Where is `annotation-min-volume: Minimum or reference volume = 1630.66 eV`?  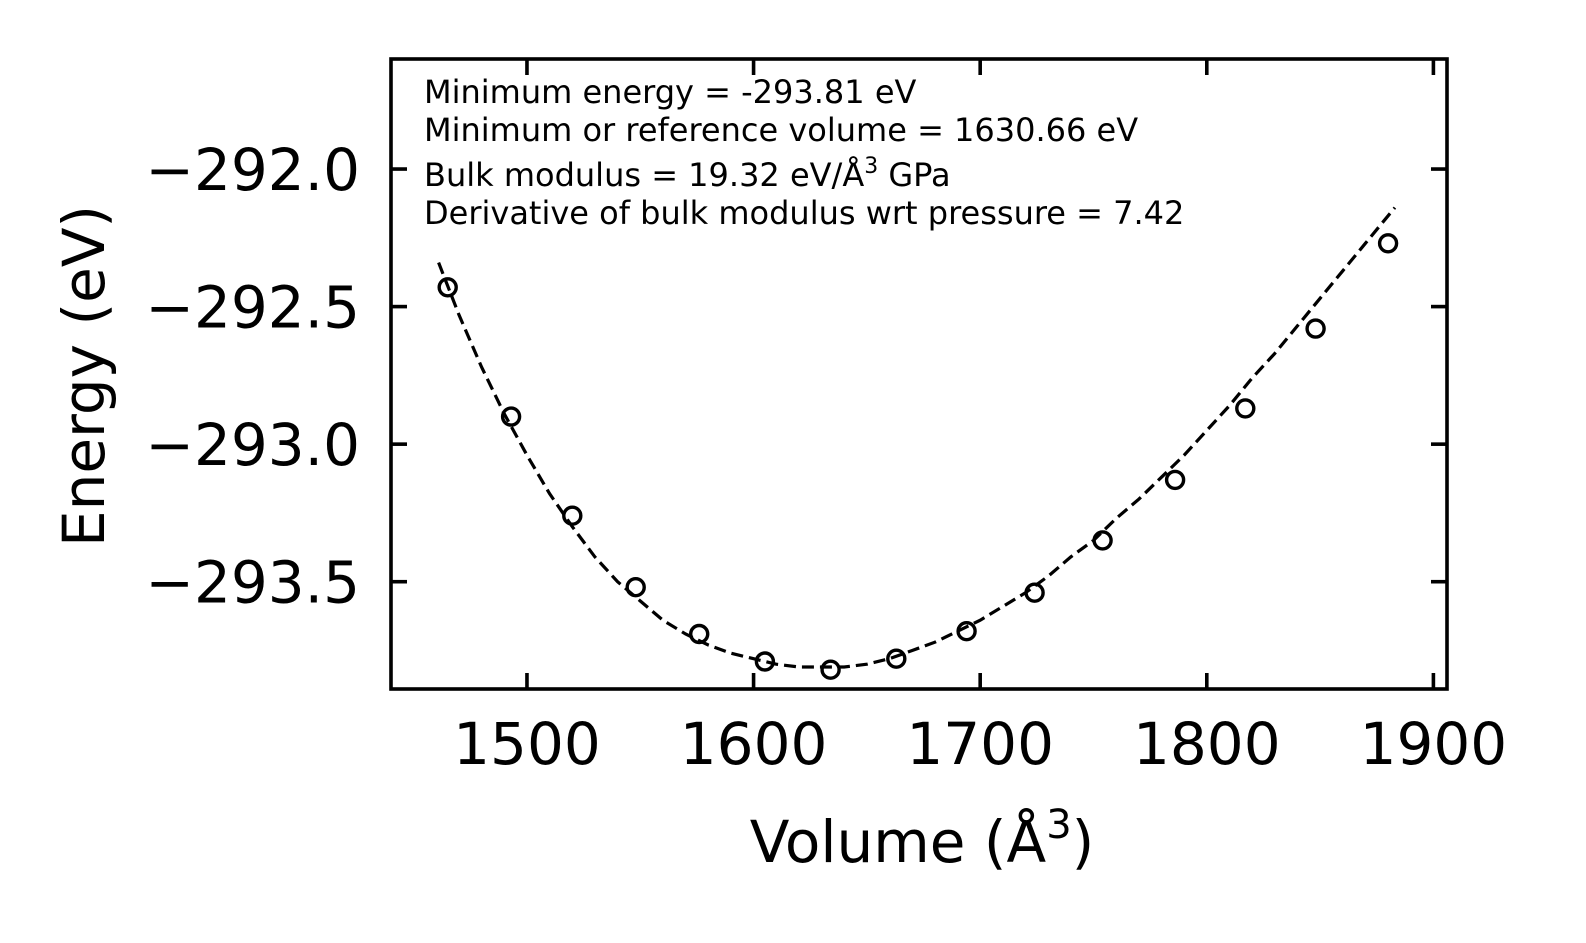
annotation-min-volume: Minimum or reference volume = 1630.66 eV is located at coordinates (781, 130).